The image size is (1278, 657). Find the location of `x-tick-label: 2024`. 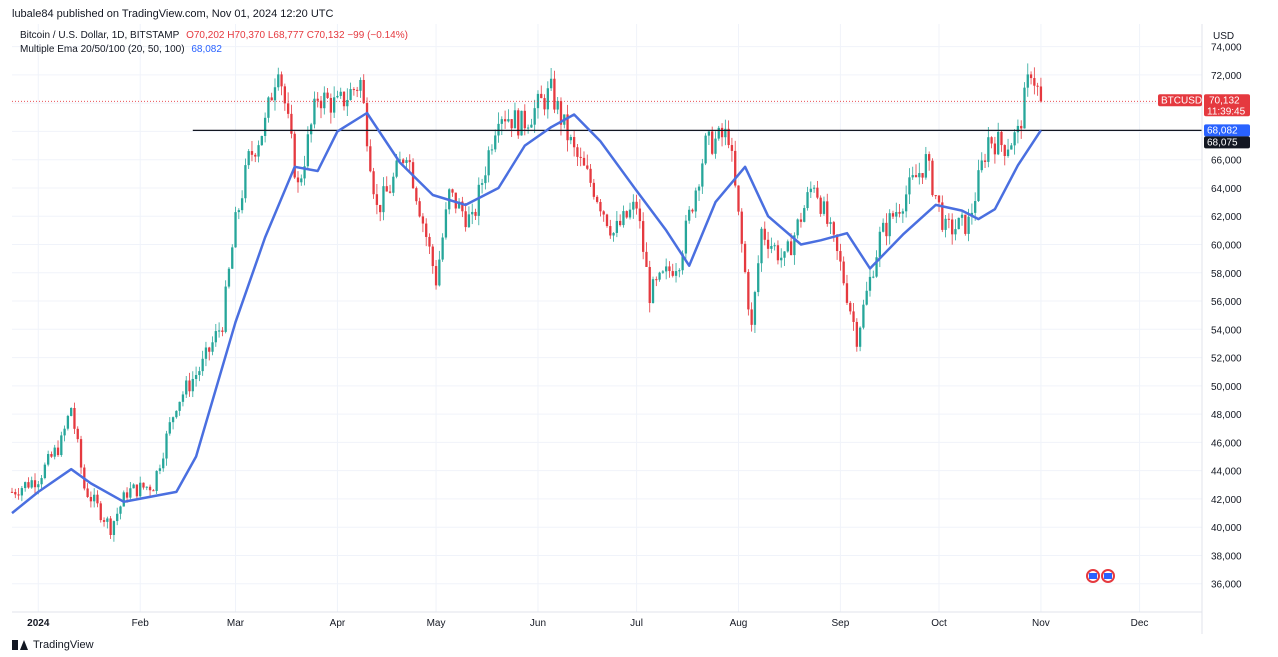

x-tick-label: 2024 is located at coordinates (38, 623).